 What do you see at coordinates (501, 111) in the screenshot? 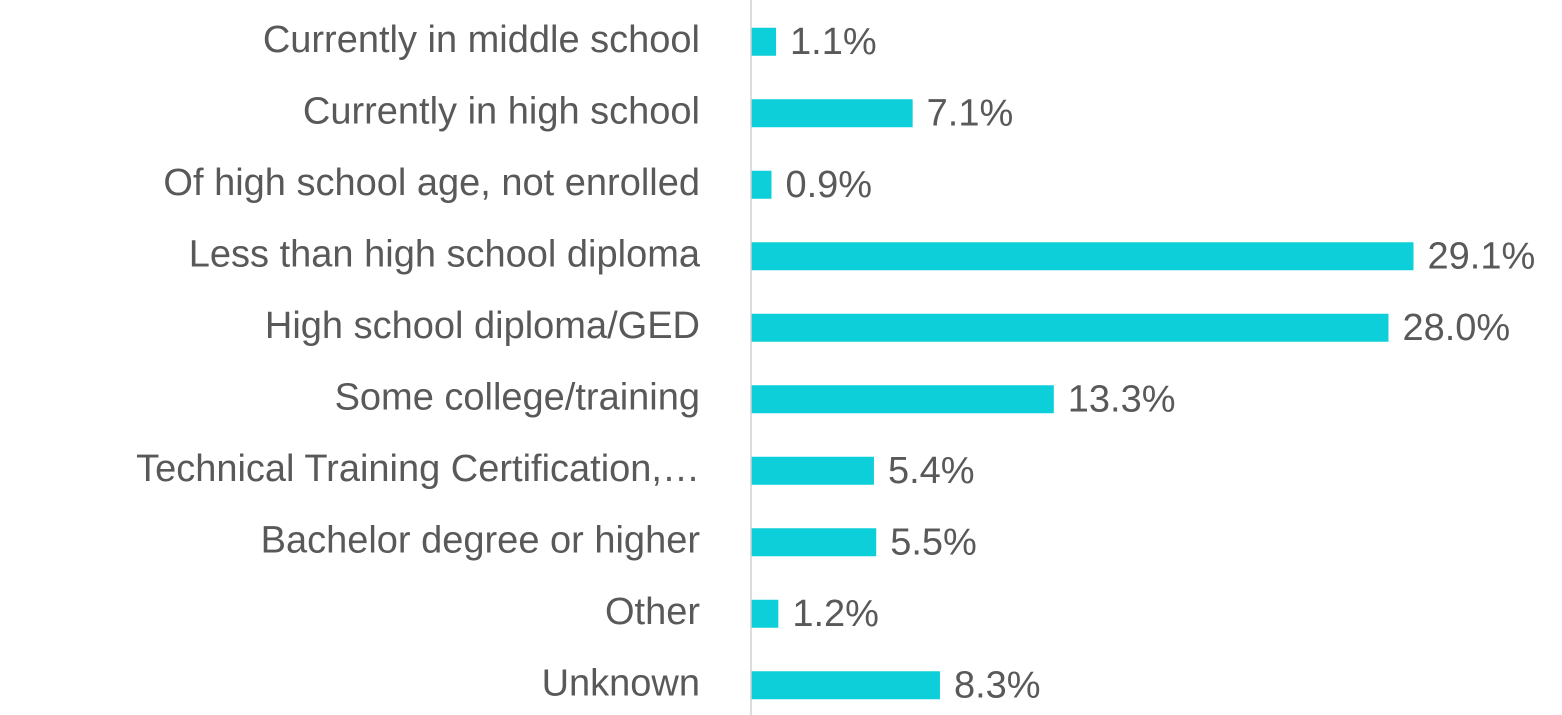
I see `category-label: Currently in high school` at bounding box center [501, 111].